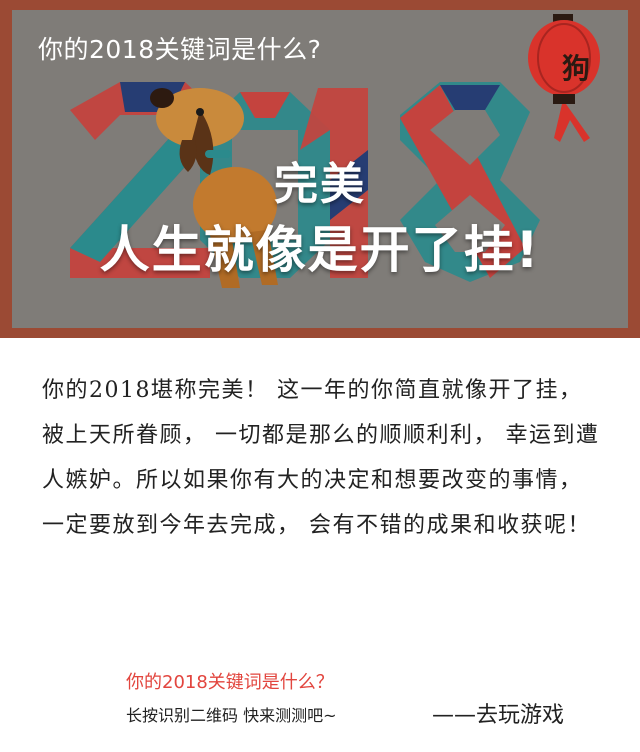  Describe the element at coordinates (230, 682) in the screenshot. I see `footer-question: 你的2018关键词是什么？` at that location.